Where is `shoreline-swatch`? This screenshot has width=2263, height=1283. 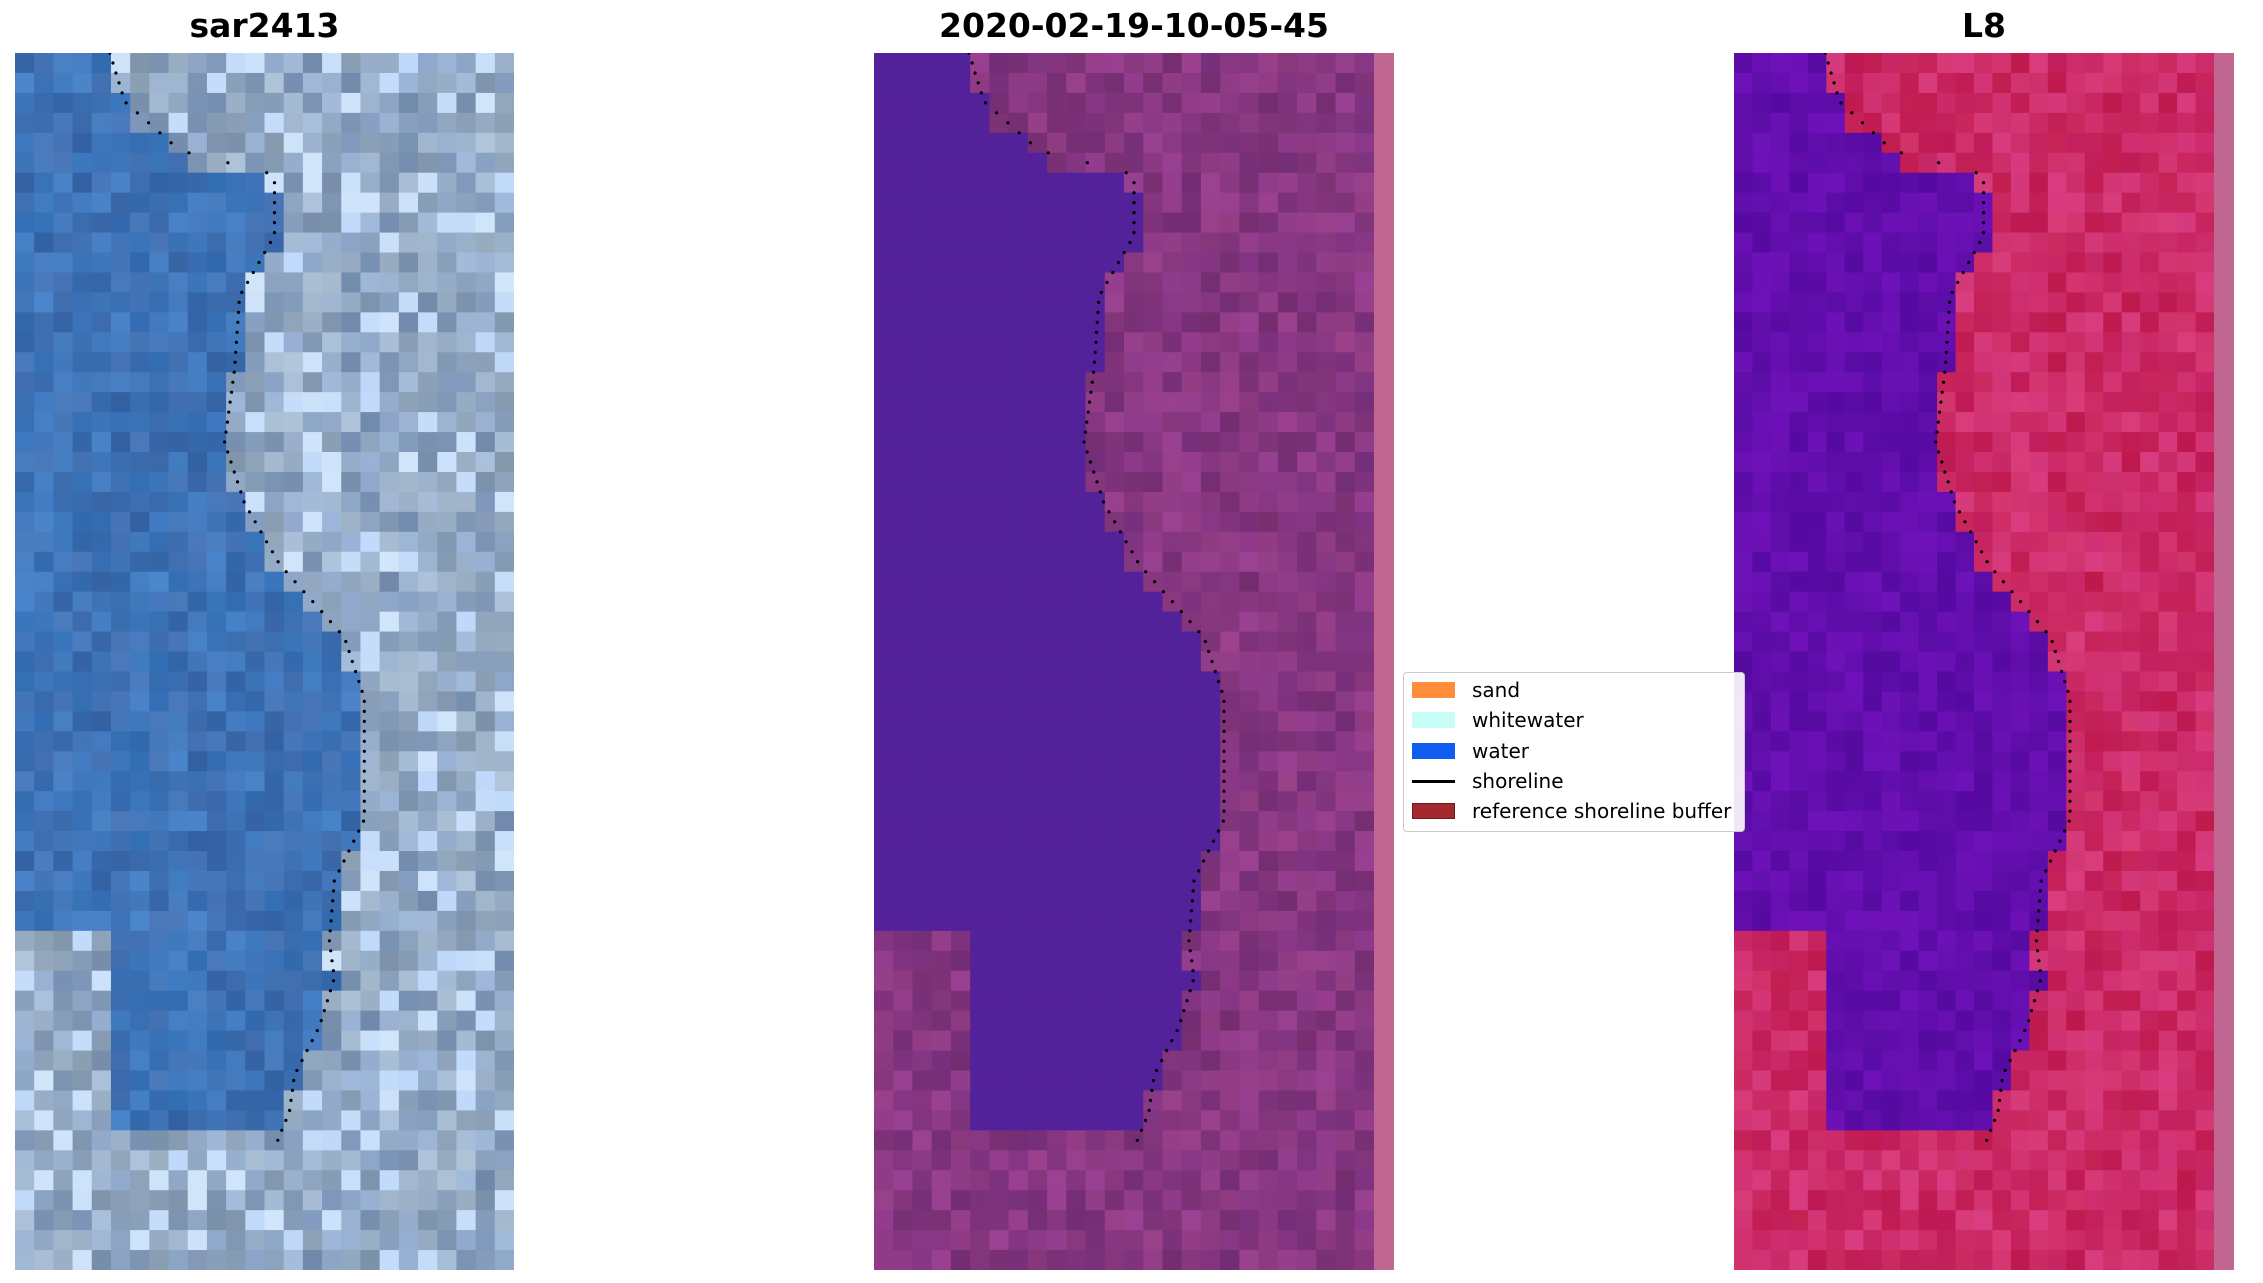 shoreline-swatch is located at coordinates (1433, 781).